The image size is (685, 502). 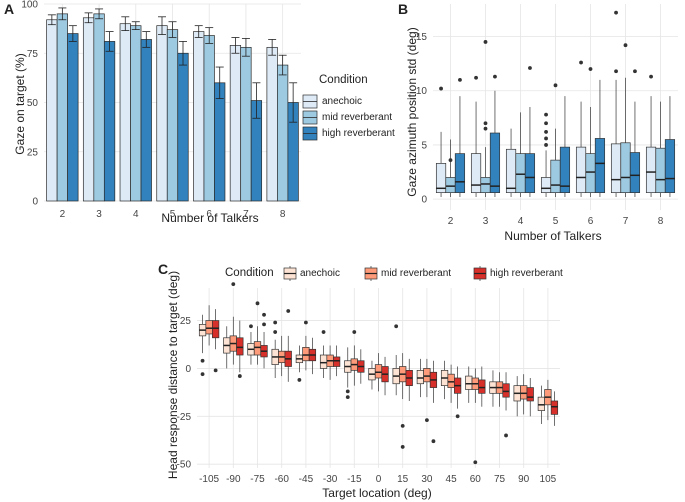 What do you see at coordinates (500, 479) in the screenshot?
I see `x-tick-label: 75` at bounding box center [500, 479].